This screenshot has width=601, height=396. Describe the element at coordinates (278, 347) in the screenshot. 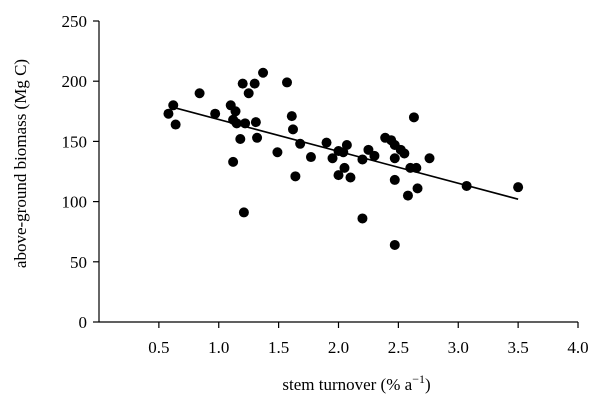

I see `x-tick-label: 1.5` at that location.